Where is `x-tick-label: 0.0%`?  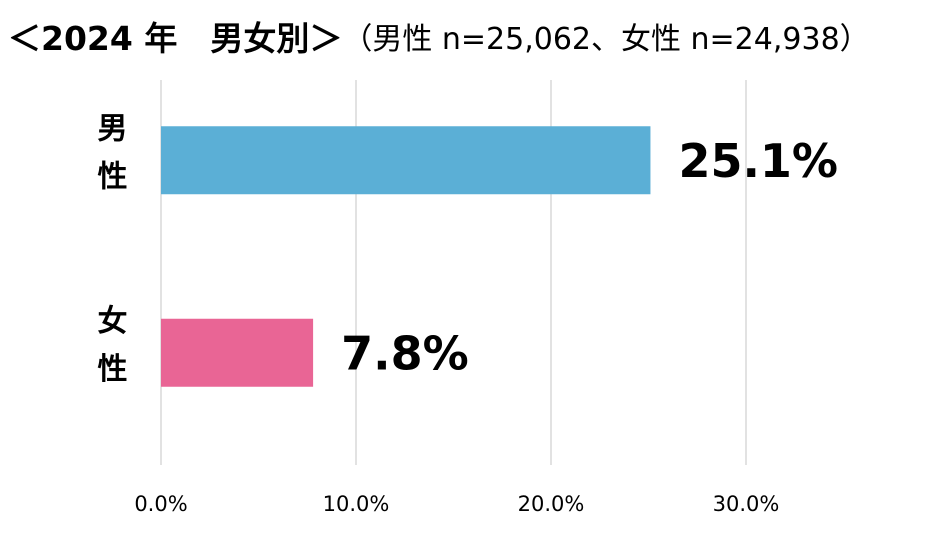
x-tick-label: 0.0% is located at coordinates (160, 504).